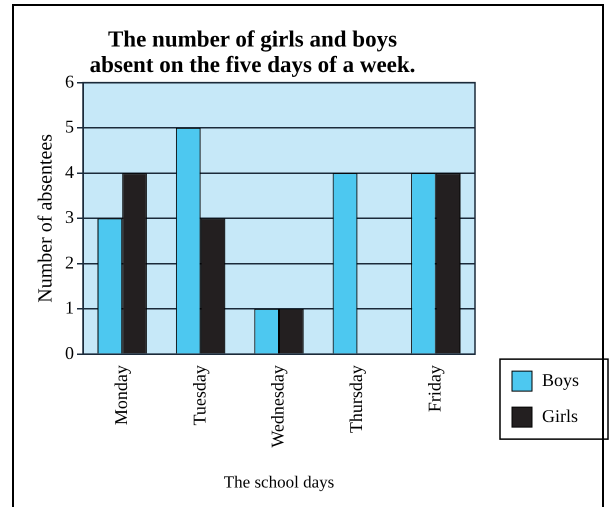 The width and height of the screenshot is (610, 507). Describe the element at coordinates (199, 395) in the screenshot. I see `x-tick-label: Tuesday` at that location.